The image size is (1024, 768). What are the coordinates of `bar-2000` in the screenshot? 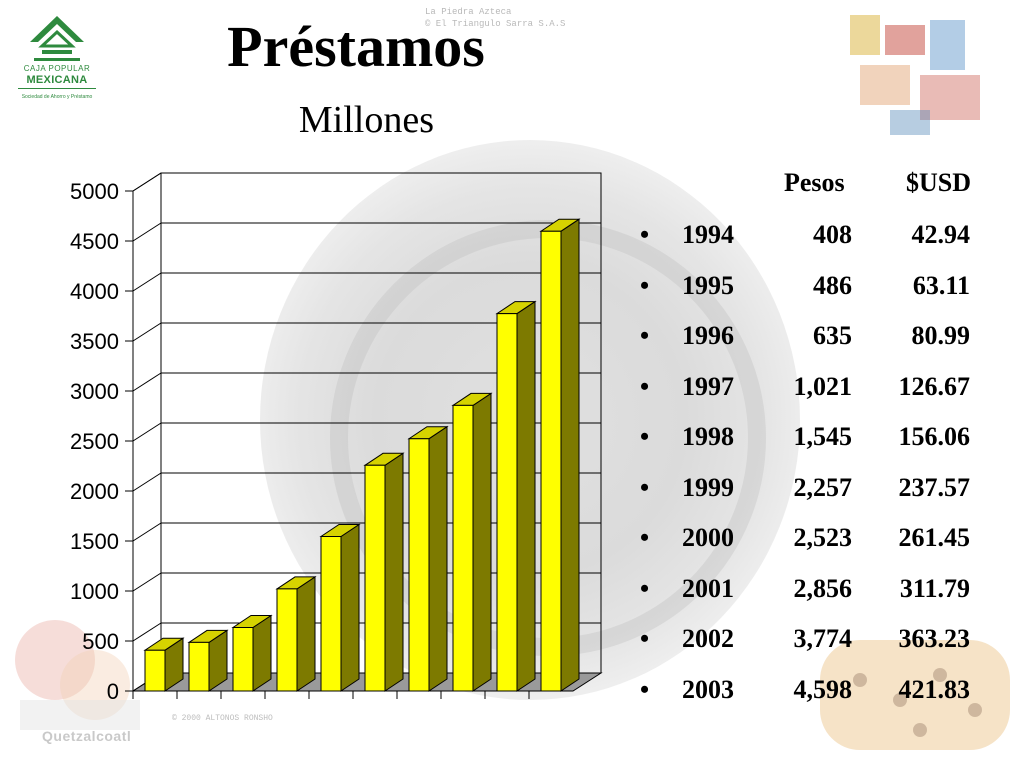 It's located at (428, 558).